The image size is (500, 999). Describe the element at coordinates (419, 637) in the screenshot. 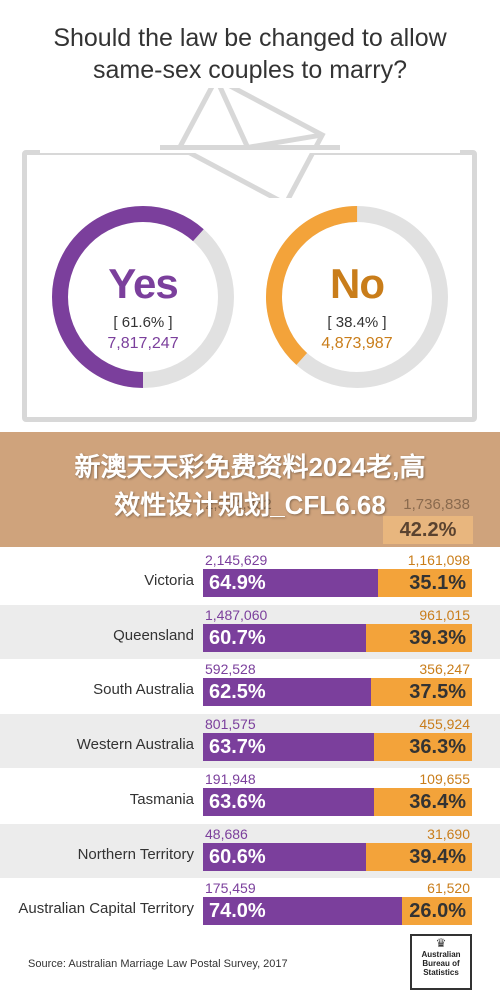

I see `no-bar: 39.3%` at that location.